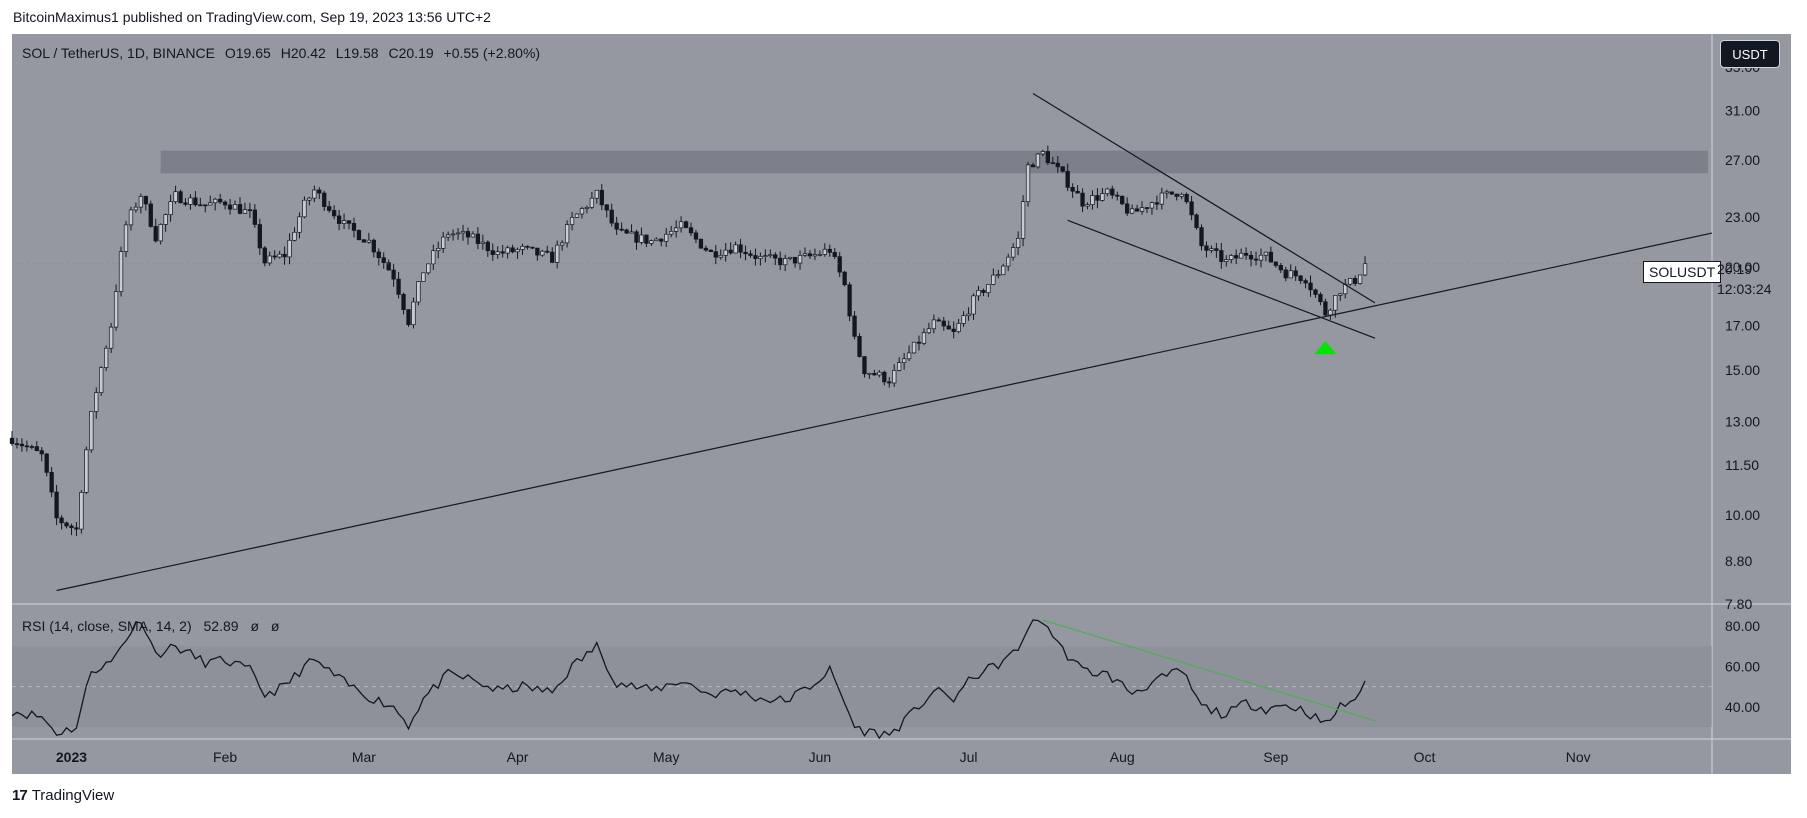 Image resolution: width=1807 pixels, height=818 pixels. Describe the element at coordinates (63, 795) in the screenshot. I see `footer-brand: 17 TradingView` at that location.